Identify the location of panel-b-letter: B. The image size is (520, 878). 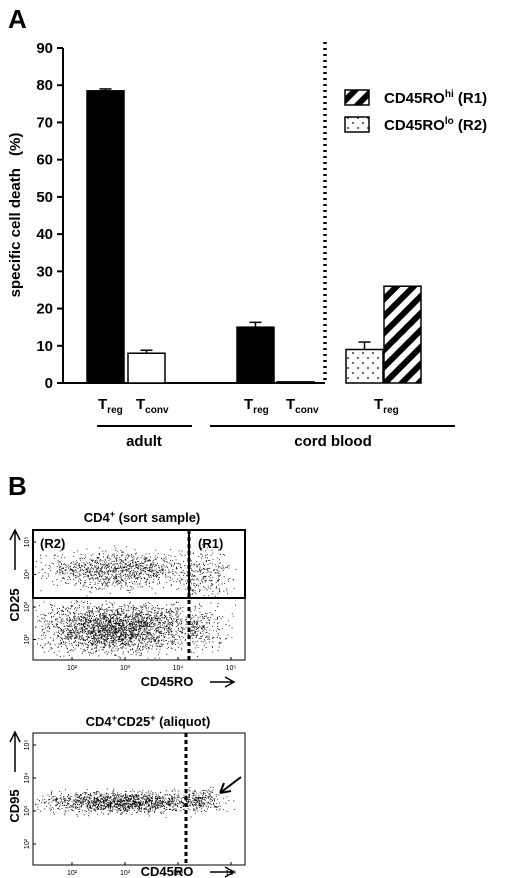
(17, 486).